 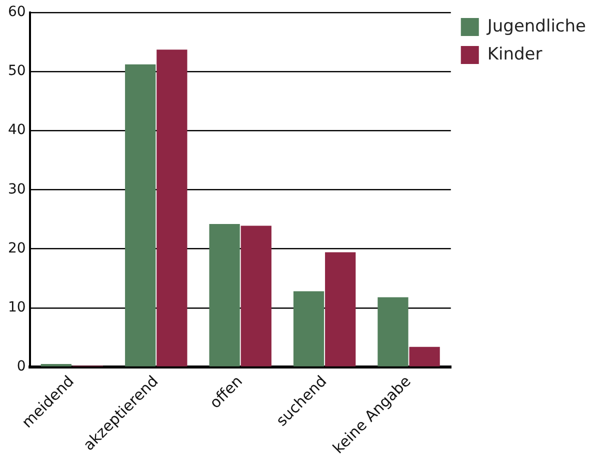 What do you see at coordinates (17, 130) in the screenshot?
I see `y-tick-label: 40` at bounding box center [17, 130].